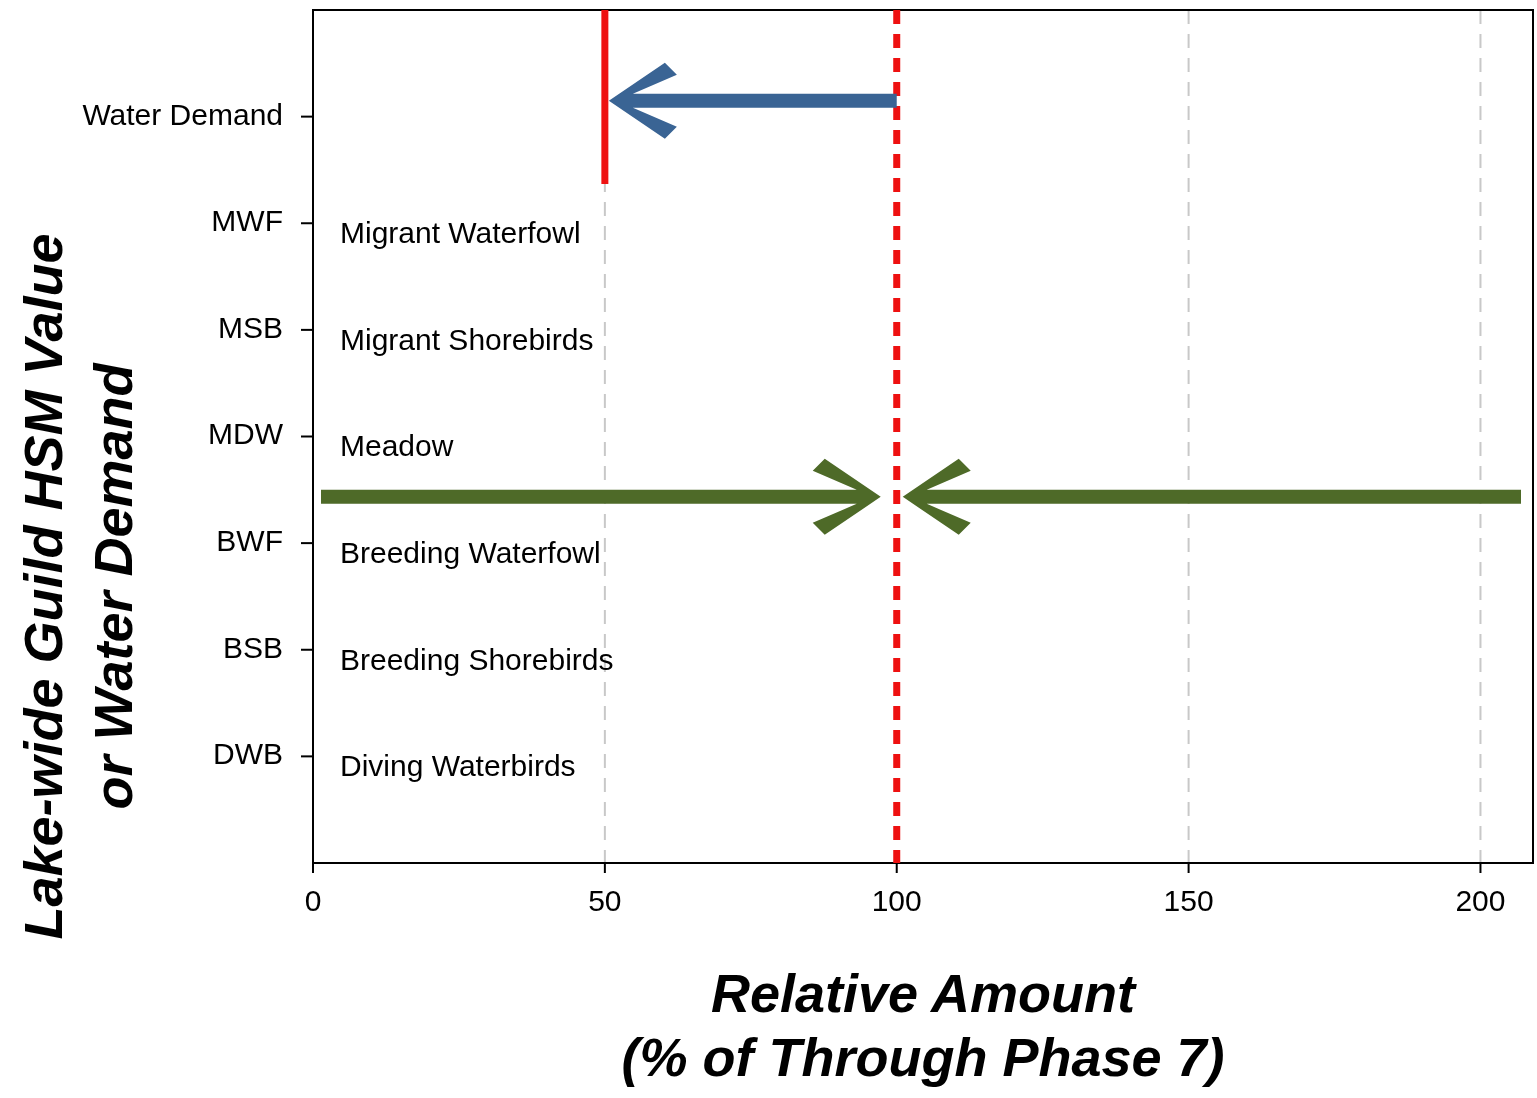 The height and width of the screenshot is (1098, 1537). I want to click on y-tick-label: MSB, so click(250, 327).